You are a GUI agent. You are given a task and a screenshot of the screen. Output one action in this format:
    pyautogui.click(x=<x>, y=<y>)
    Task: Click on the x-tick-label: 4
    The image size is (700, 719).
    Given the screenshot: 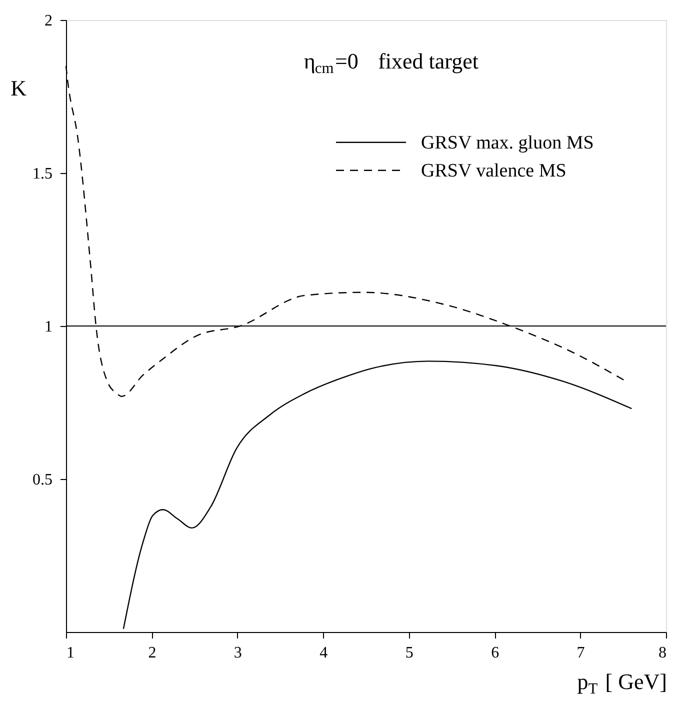 What is the action you would take?
    pyautogui.click(x=324, y=653)
    